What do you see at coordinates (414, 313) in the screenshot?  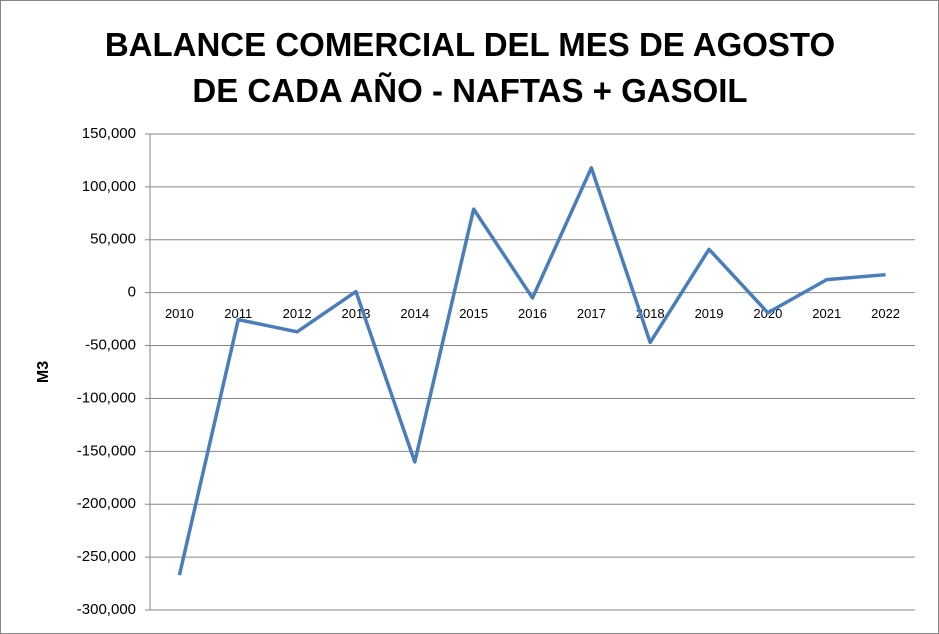 I see `x-tick-label: 2014` at bounding box center [414, 313].